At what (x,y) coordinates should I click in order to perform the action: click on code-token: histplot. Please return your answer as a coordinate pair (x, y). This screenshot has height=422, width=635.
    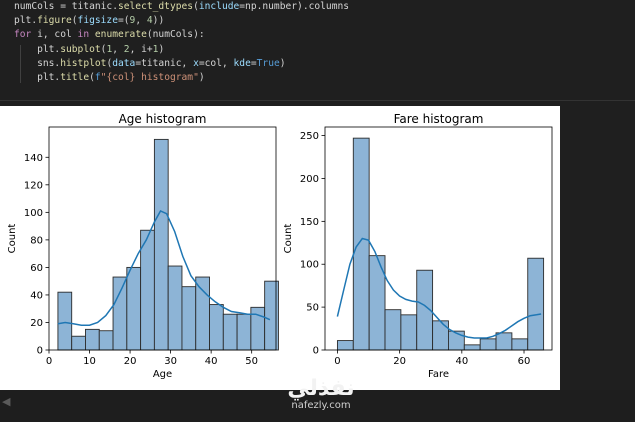
    Looking at the image, I should click on (83, 63).